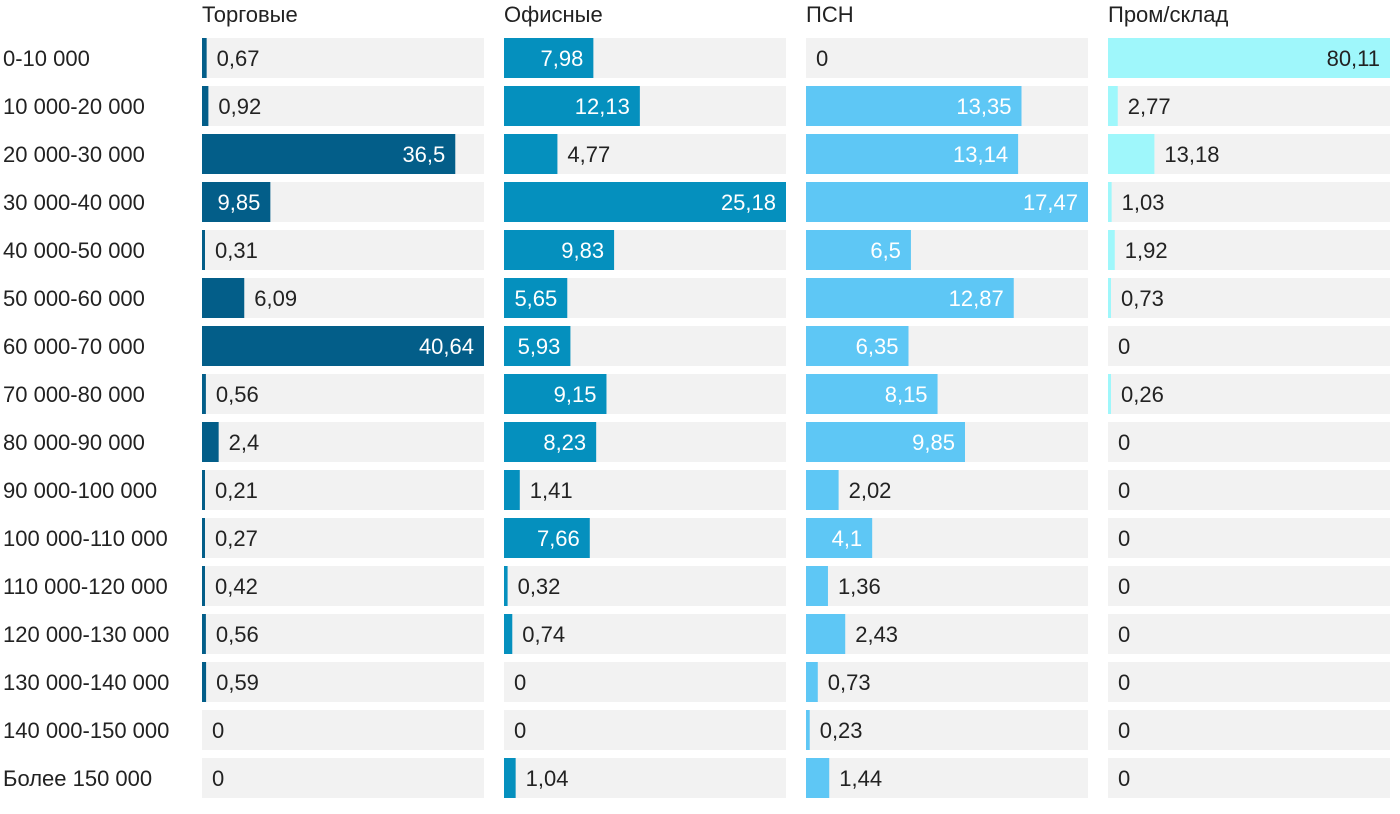 This screenshot has width=1400, height=814. What do you see at coordinates (244, 442) in the screenshot?
I see `bar-value-label: 2,4` at bounding box center [244, 442].